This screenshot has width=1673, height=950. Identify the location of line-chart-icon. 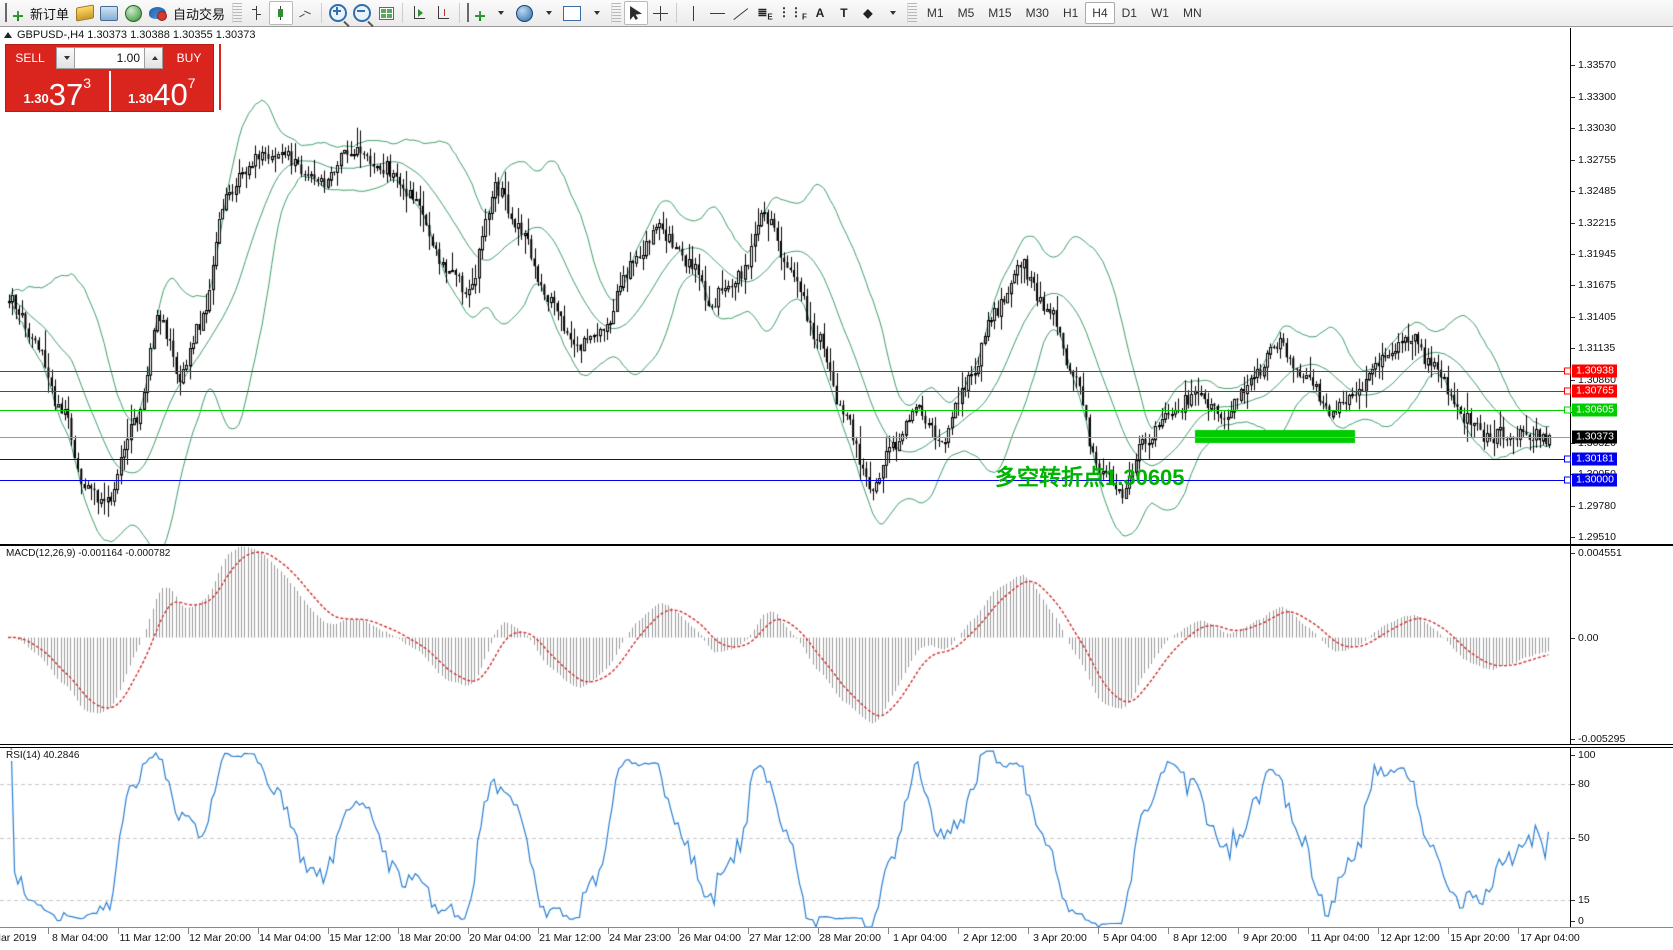
(305, 13).